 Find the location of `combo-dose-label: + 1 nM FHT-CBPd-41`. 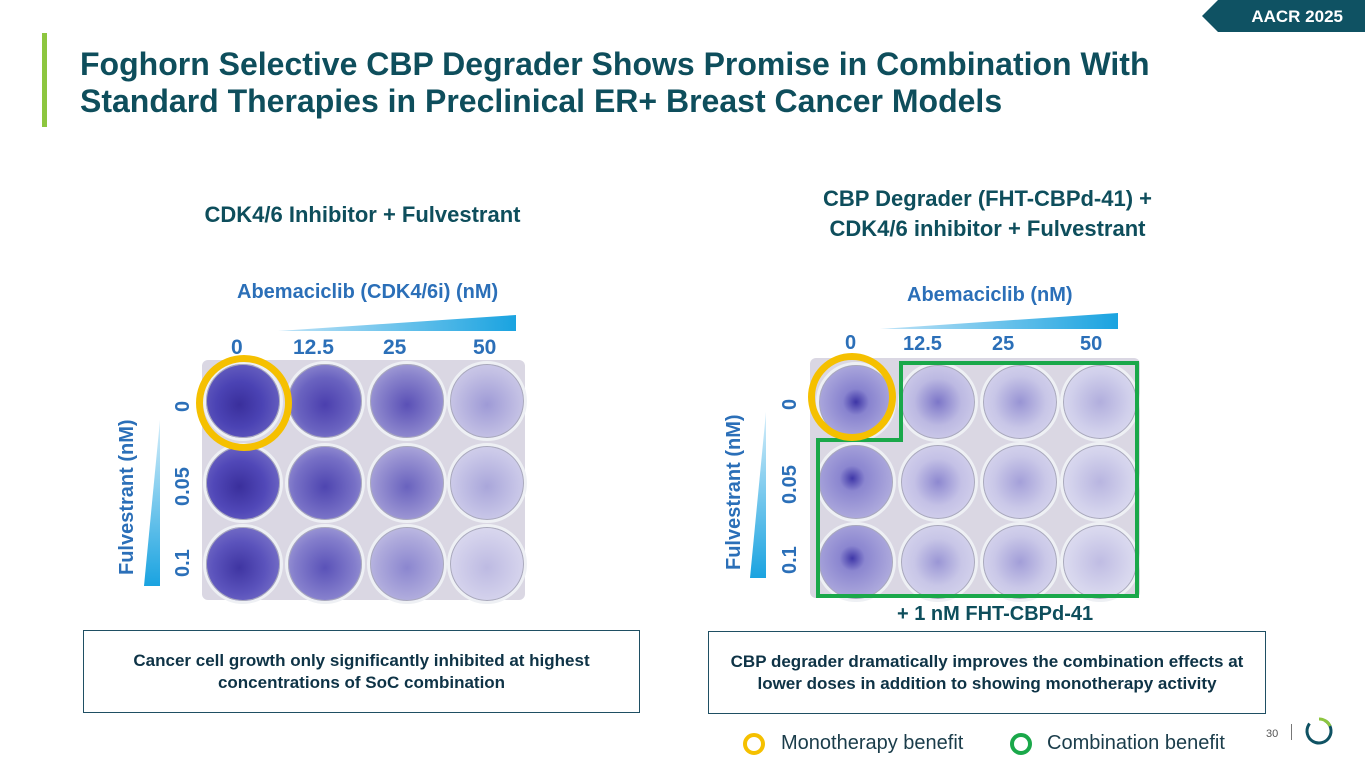

combo-dose-label: + 1 nM FHT-CBPd-41 is located at coordinates (995, 614).